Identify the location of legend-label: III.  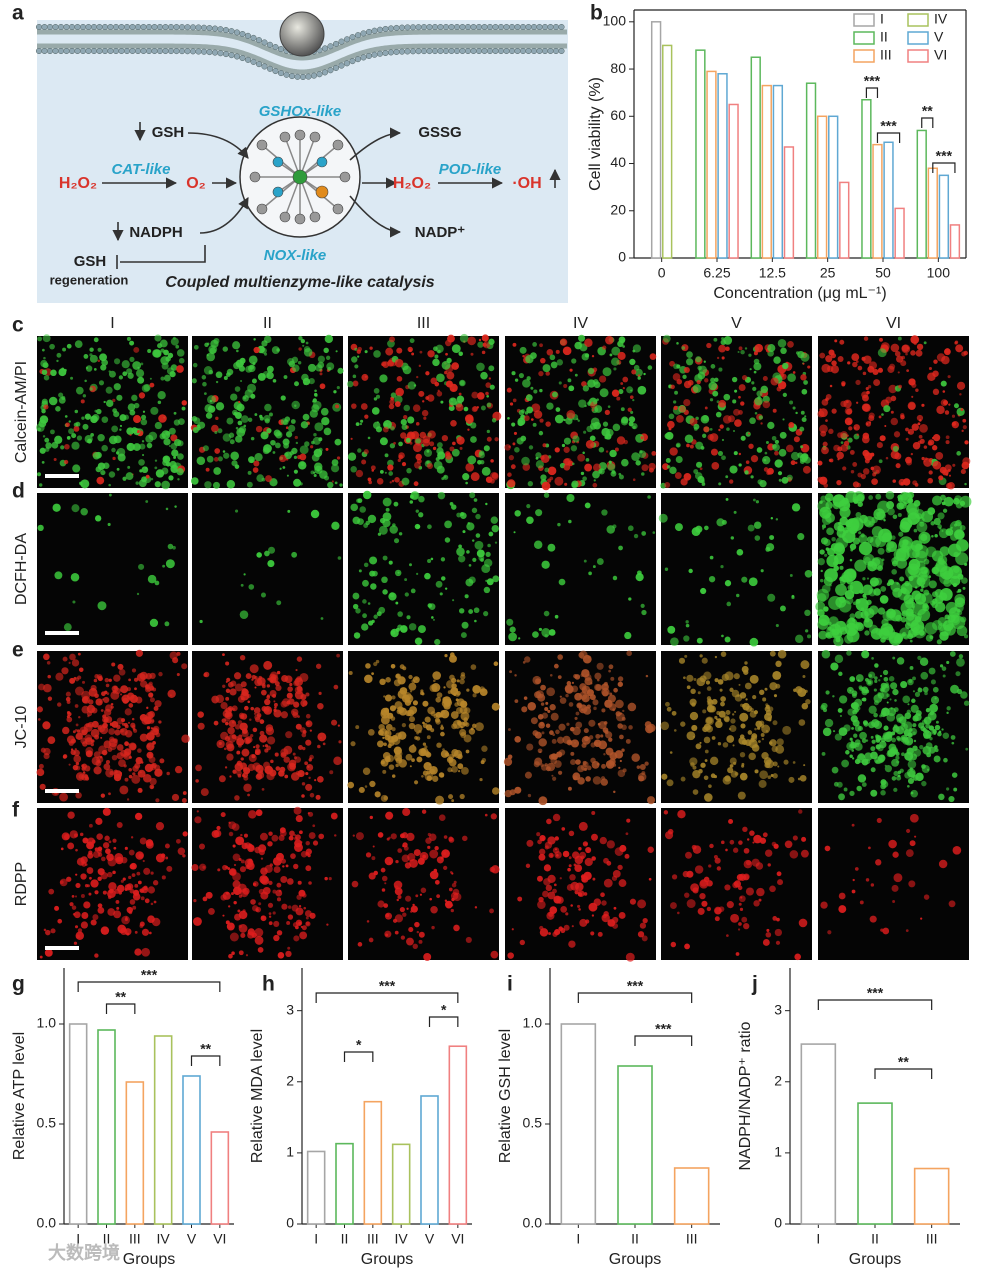
(886, 55).